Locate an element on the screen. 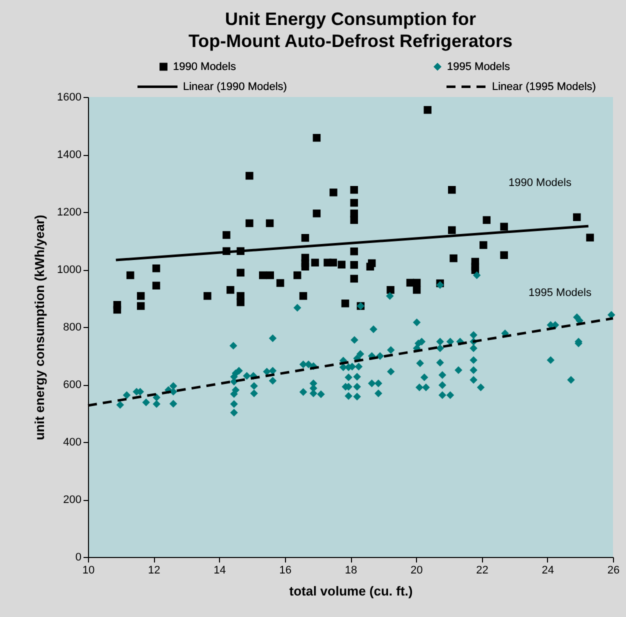  x-tick-label: 26 is located at coordinates (613, 570).